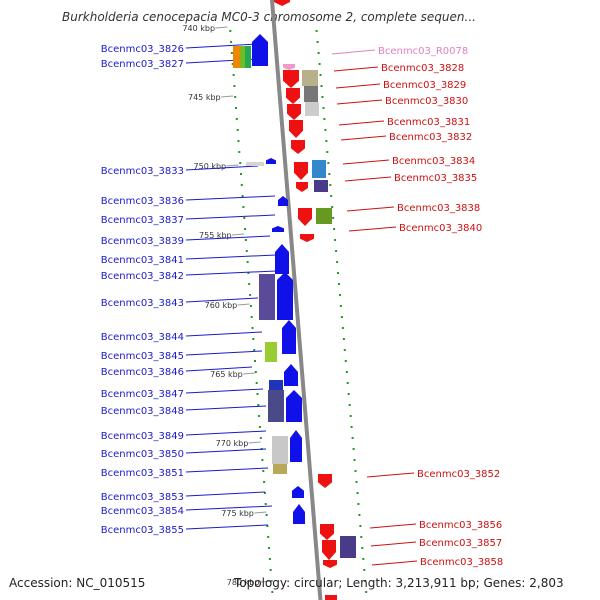  I want to click on ruler-label: 765 kbp, so click(226, 374).